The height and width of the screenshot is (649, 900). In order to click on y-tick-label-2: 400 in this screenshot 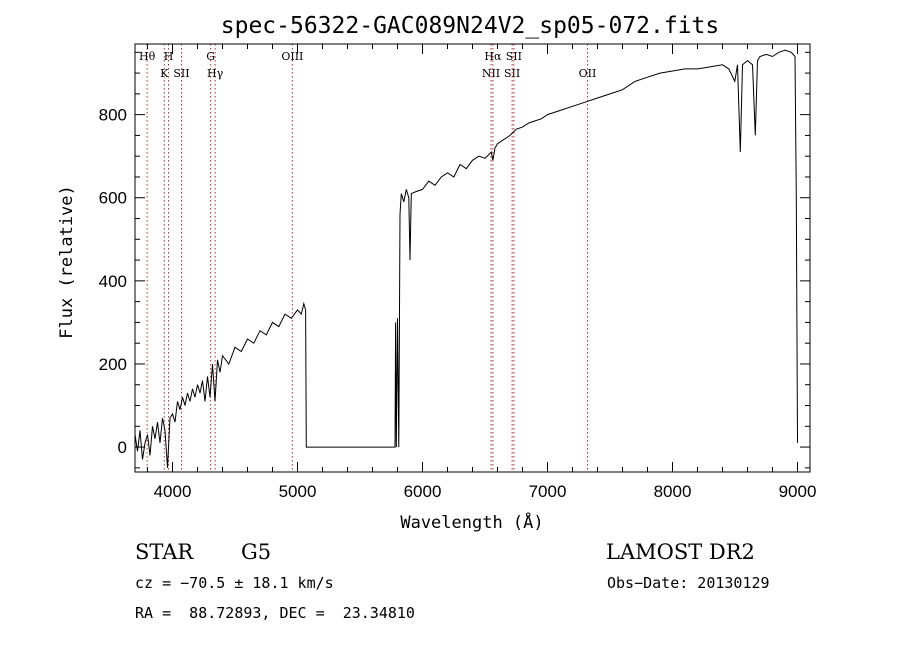, I will do `click(113, 281)`.